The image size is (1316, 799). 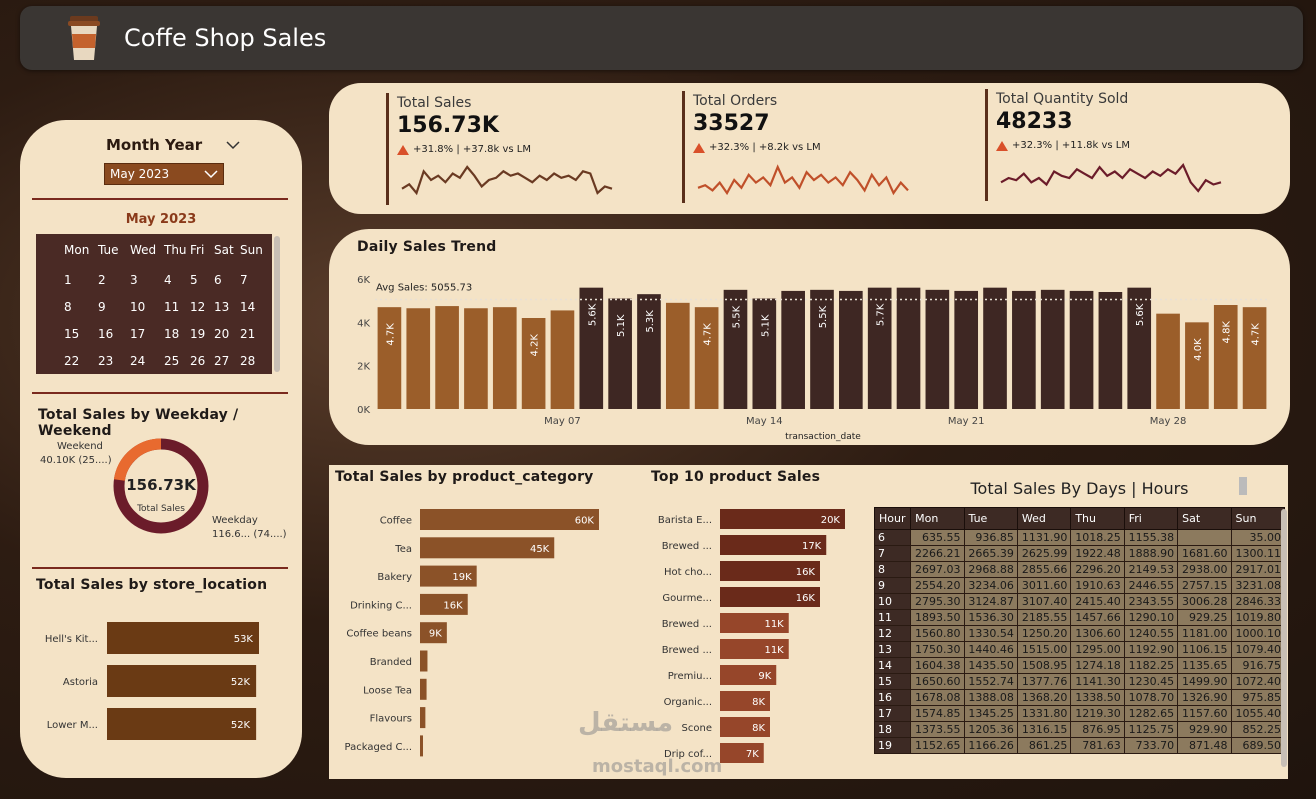 I want to click on matrix-header-hour: Hour, so click(x=892, y=518).